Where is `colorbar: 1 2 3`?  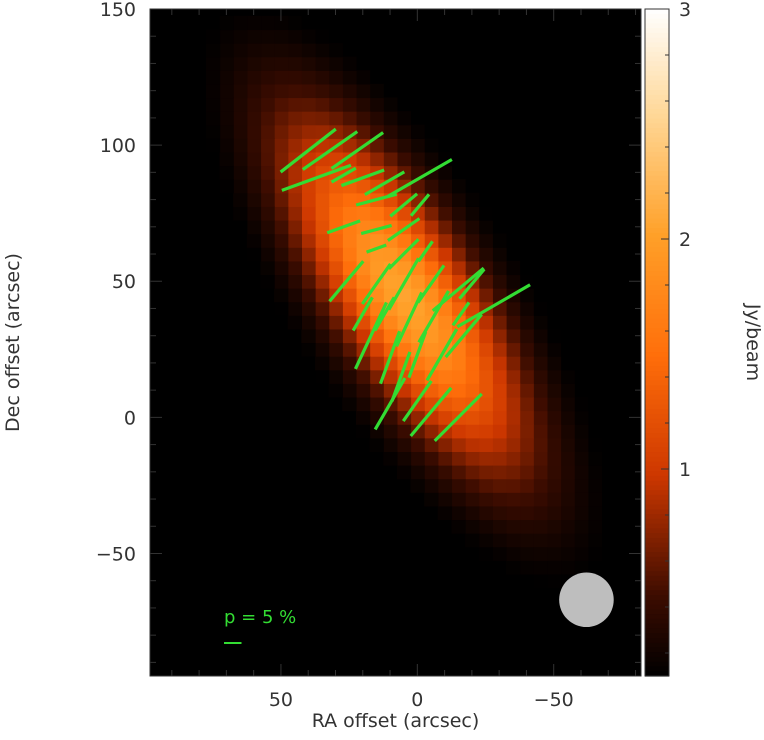
colorbar: 1 2 3 is located at coordinates (667, 338).